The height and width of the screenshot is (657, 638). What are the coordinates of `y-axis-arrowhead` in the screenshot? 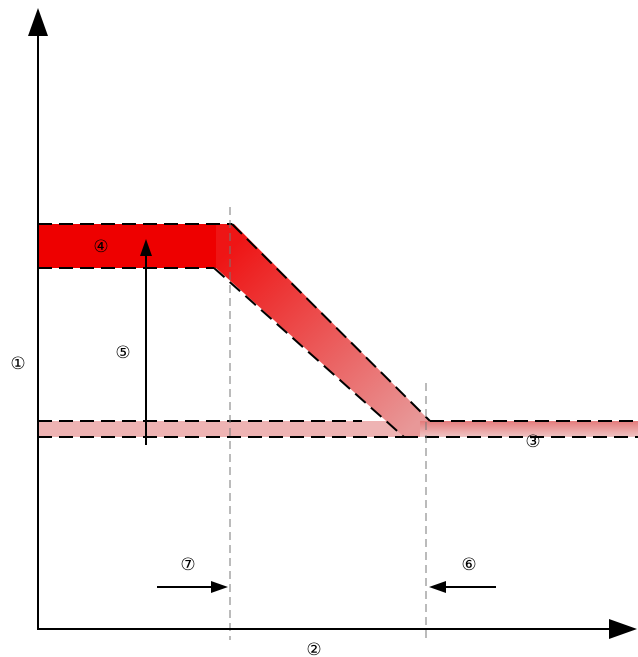 It's located at (38, 22).